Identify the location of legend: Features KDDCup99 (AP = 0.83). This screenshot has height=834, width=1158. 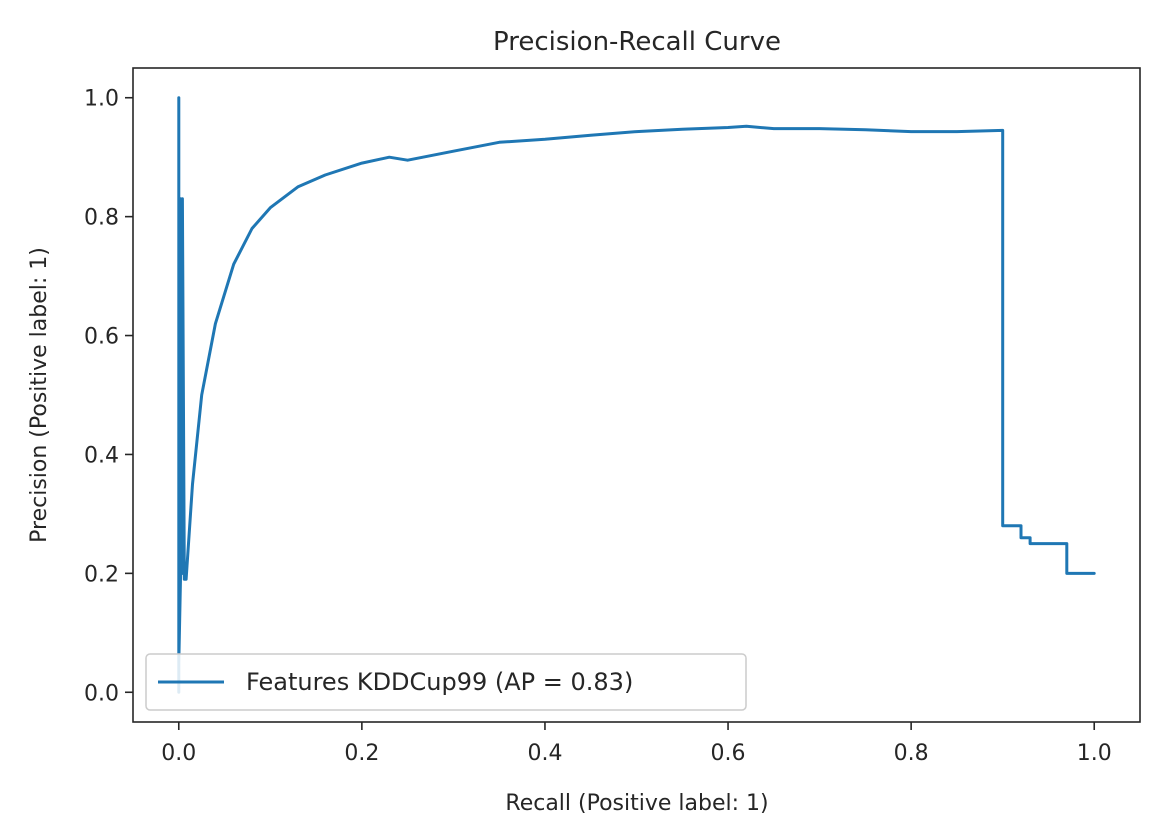
(446, 682).